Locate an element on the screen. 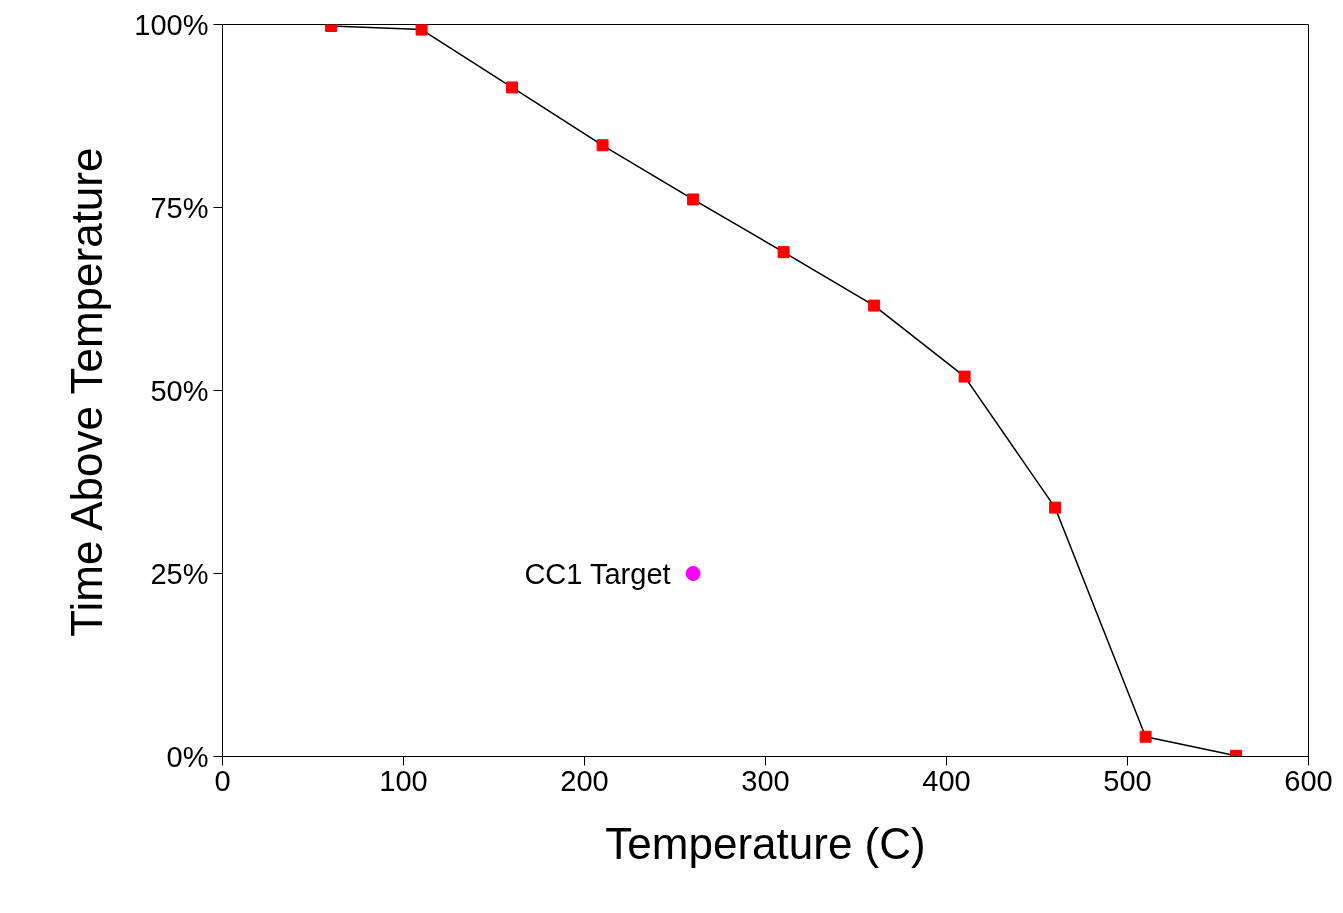  x-tick-label: 300 is located at coordinates (765, 780).